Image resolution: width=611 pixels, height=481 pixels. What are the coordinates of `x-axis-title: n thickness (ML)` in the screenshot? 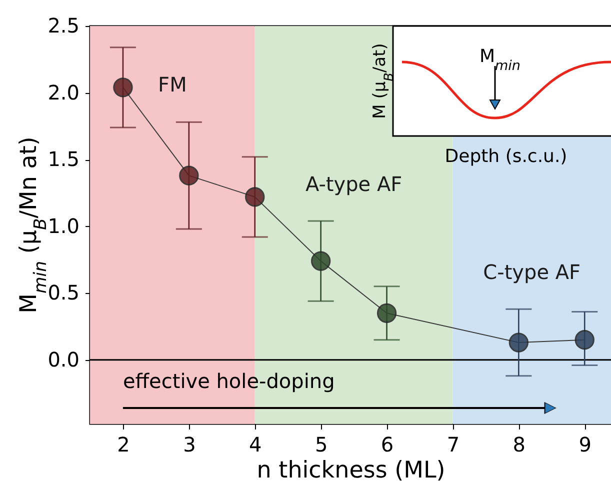 It's located at (351, 469).